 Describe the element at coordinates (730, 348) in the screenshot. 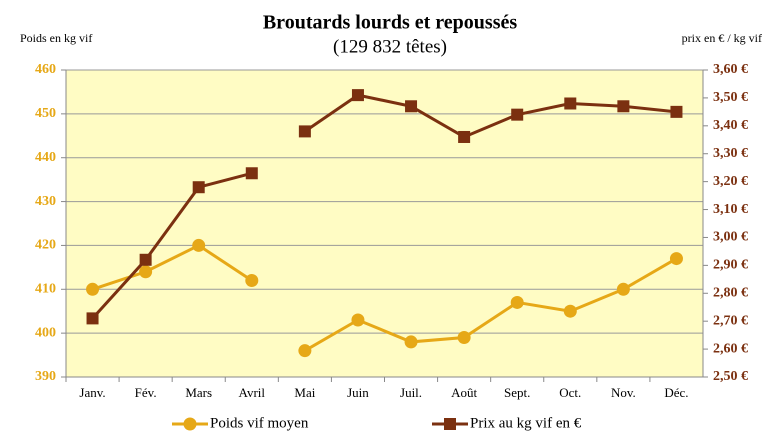

I see `y2-tick-label: 2,60 €` at that location.